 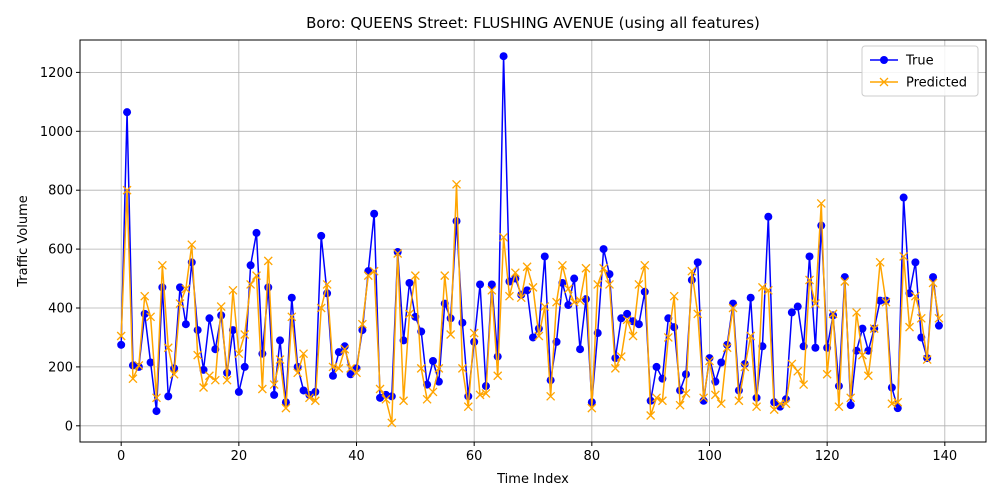 I want to click on y-axis-title: Traffic Volume, so click(x=23, y=241).